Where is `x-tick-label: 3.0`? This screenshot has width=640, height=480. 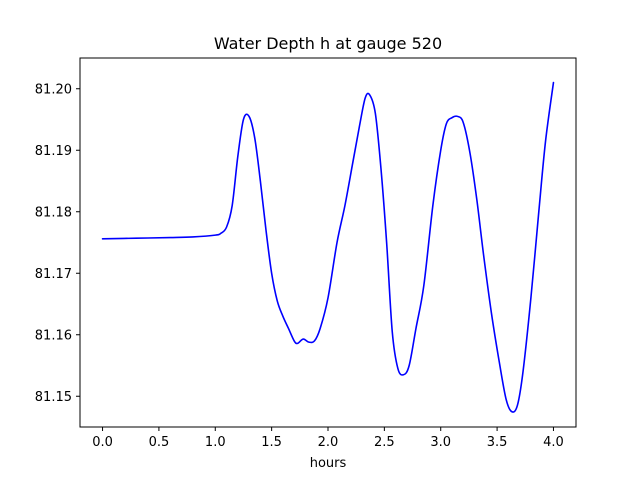
x-tick-label: 3.0 is located at coordinates (440, 442).